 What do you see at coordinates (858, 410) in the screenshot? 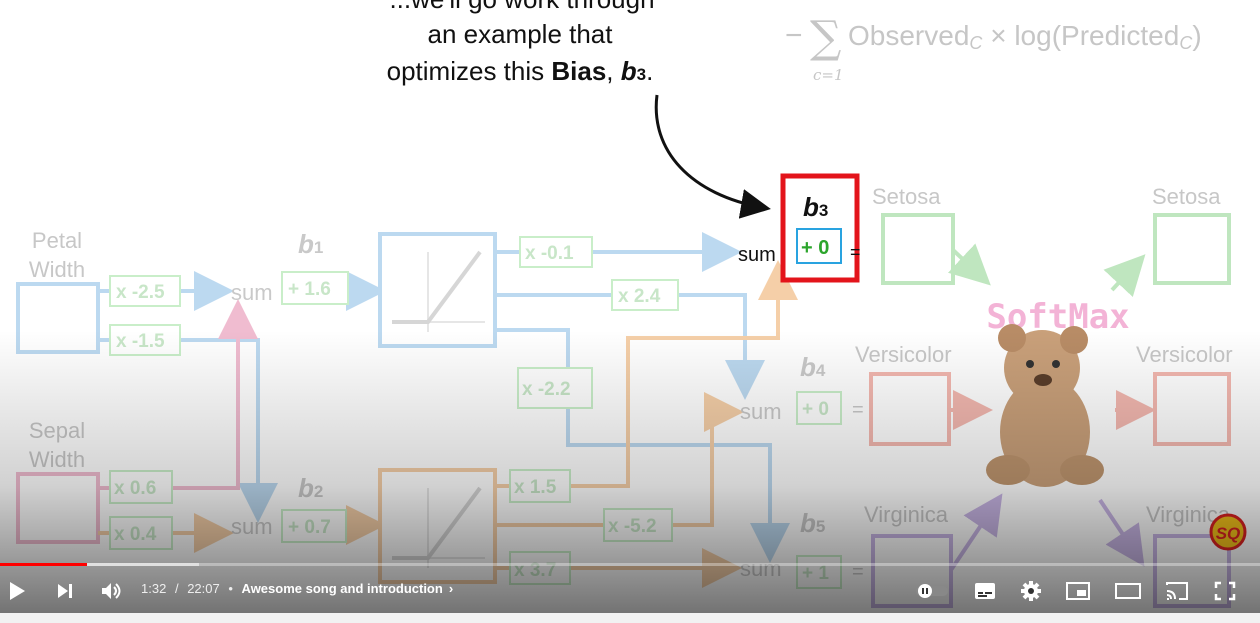
I see `equals-2: =` at bounding box center [858, 410].